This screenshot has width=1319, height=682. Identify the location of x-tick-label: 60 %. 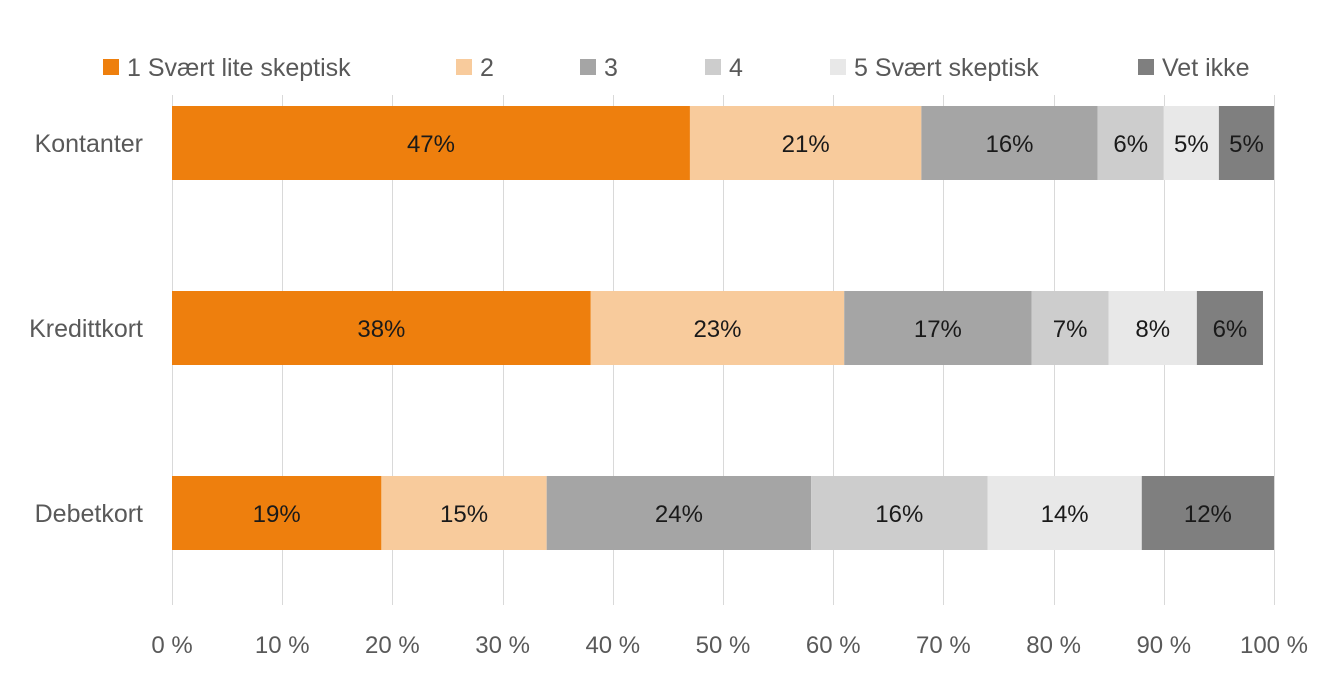
(833, 645).